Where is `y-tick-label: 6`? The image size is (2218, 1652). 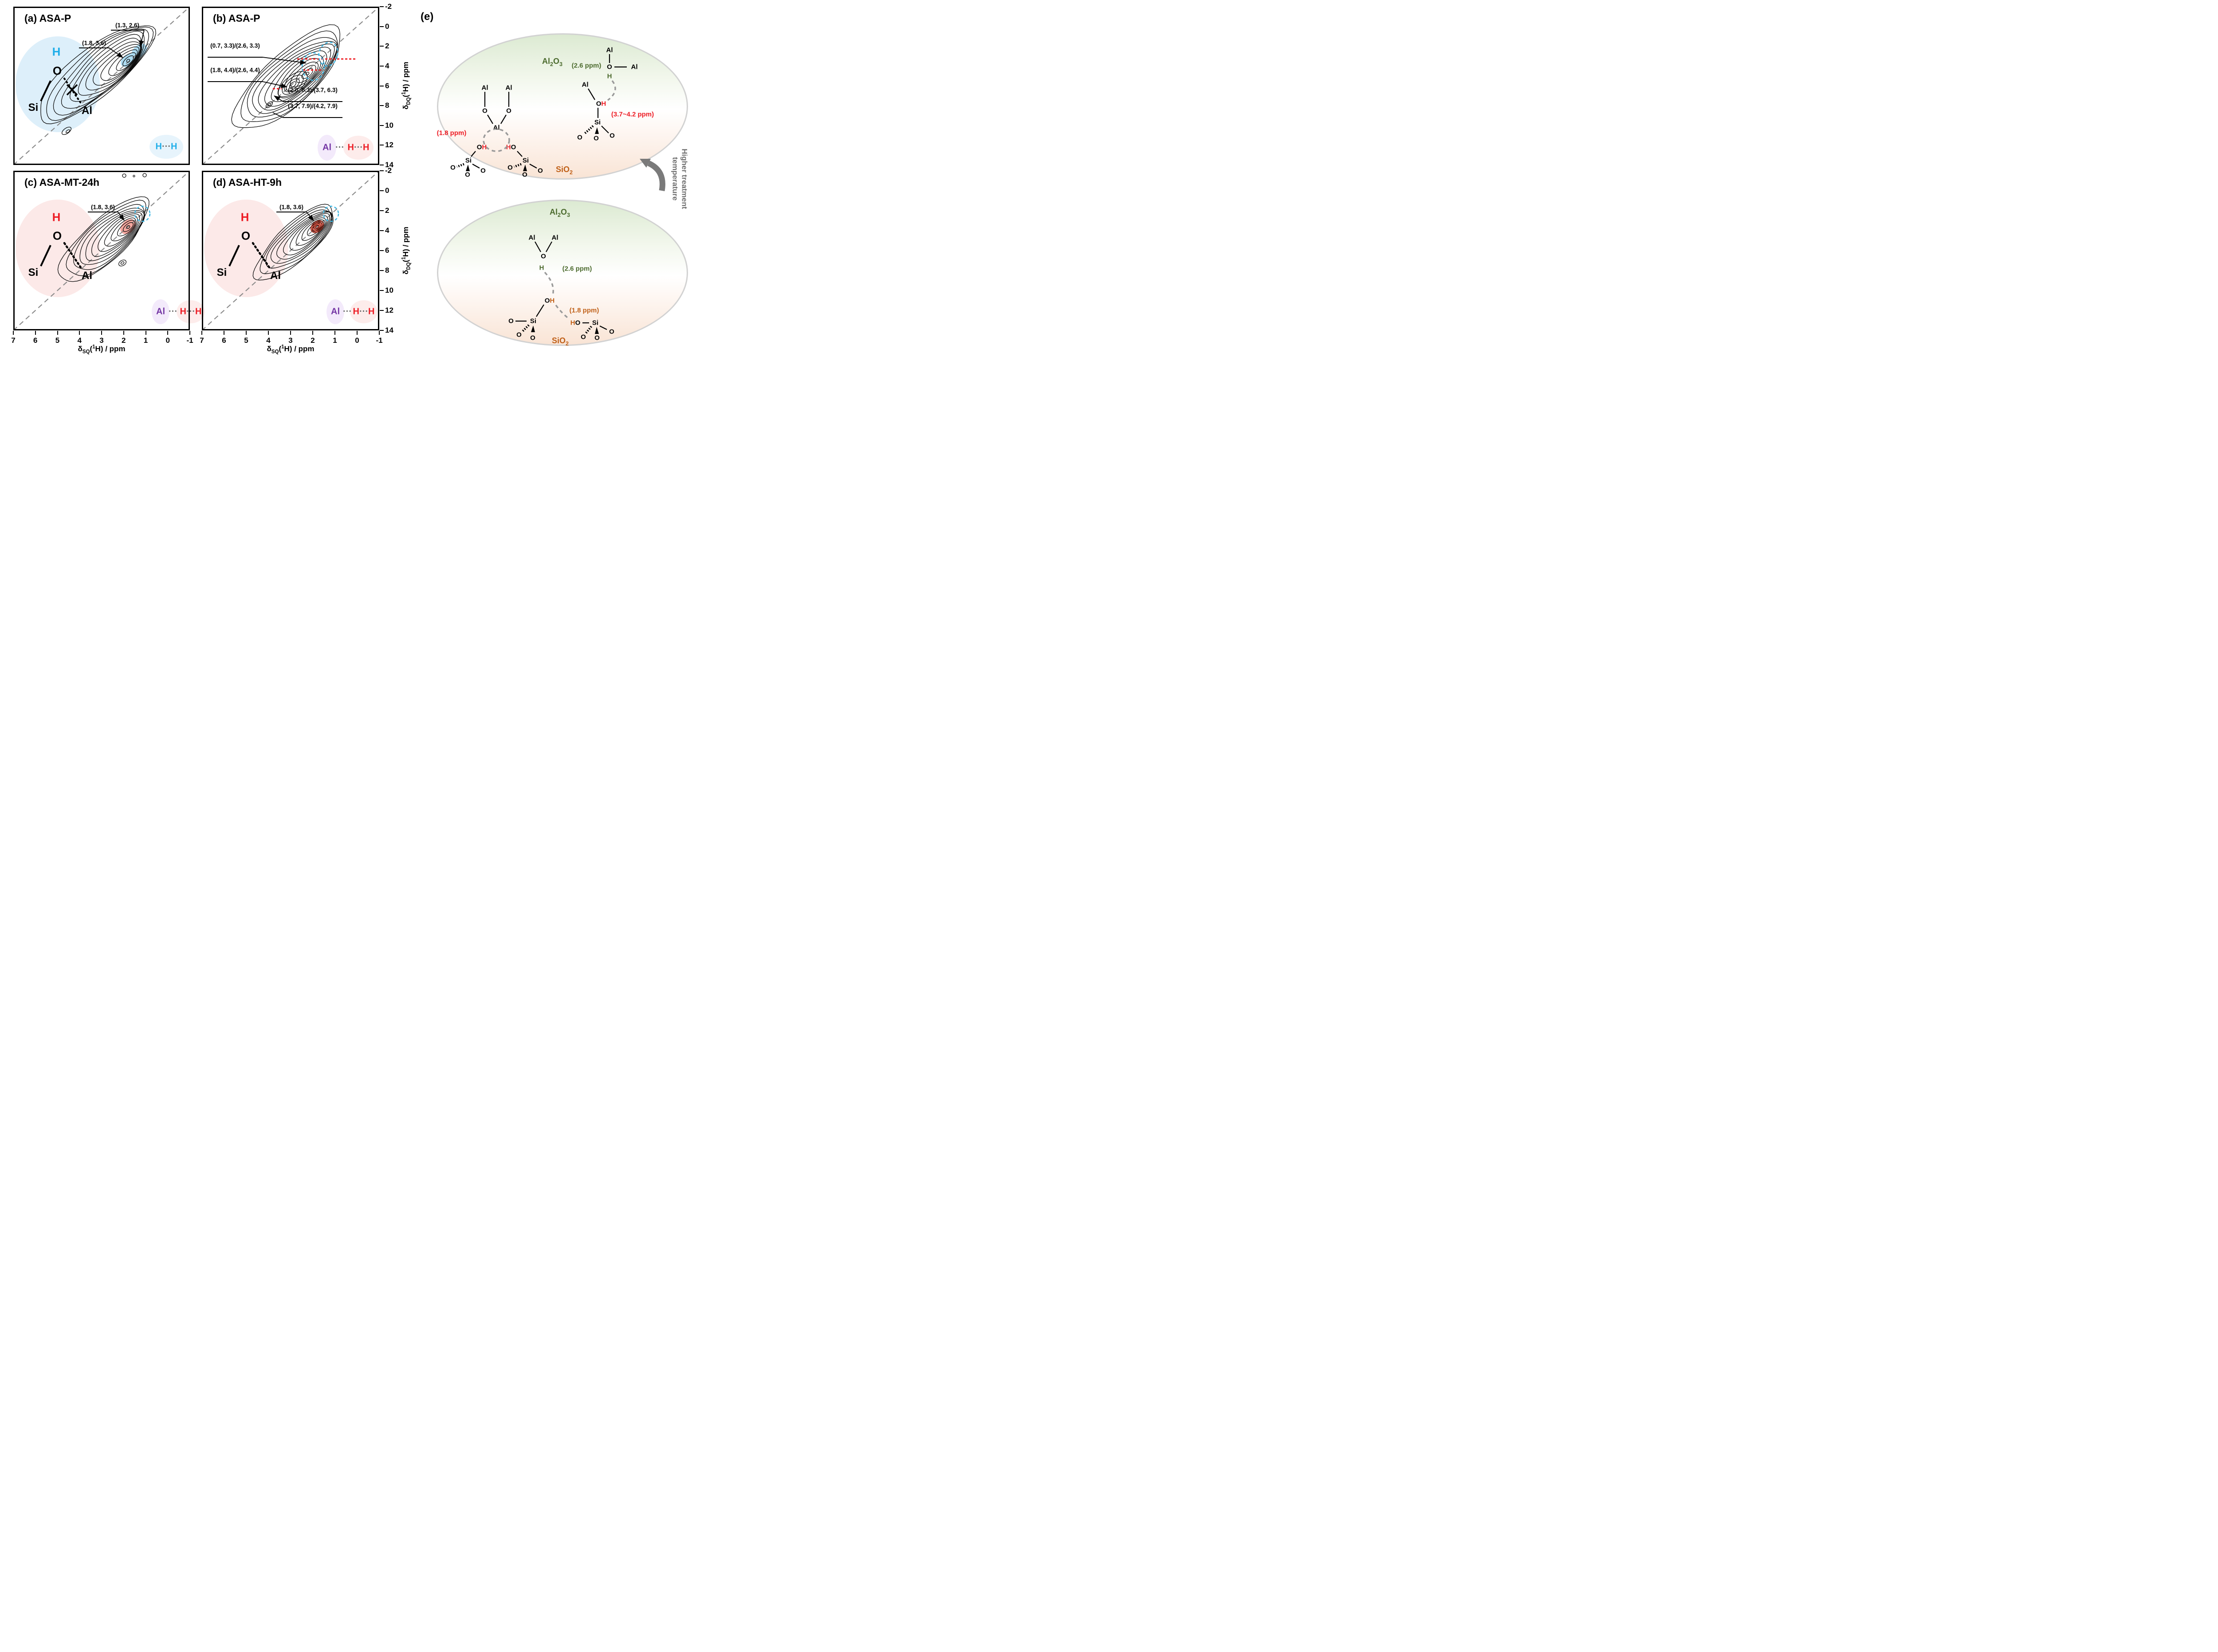 y-tick-label: 6 is located at coordinates (387, 250).